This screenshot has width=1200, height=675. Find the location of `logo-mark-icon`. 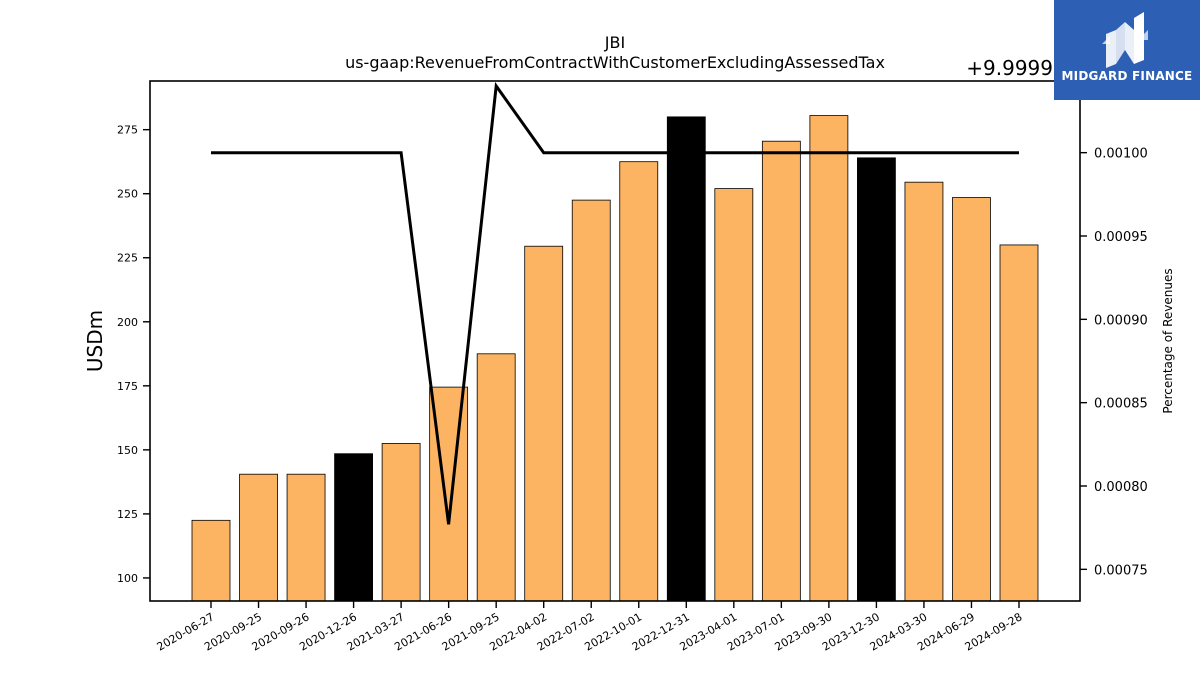

logo-mark-icon is located at coordinates (1125, 40).